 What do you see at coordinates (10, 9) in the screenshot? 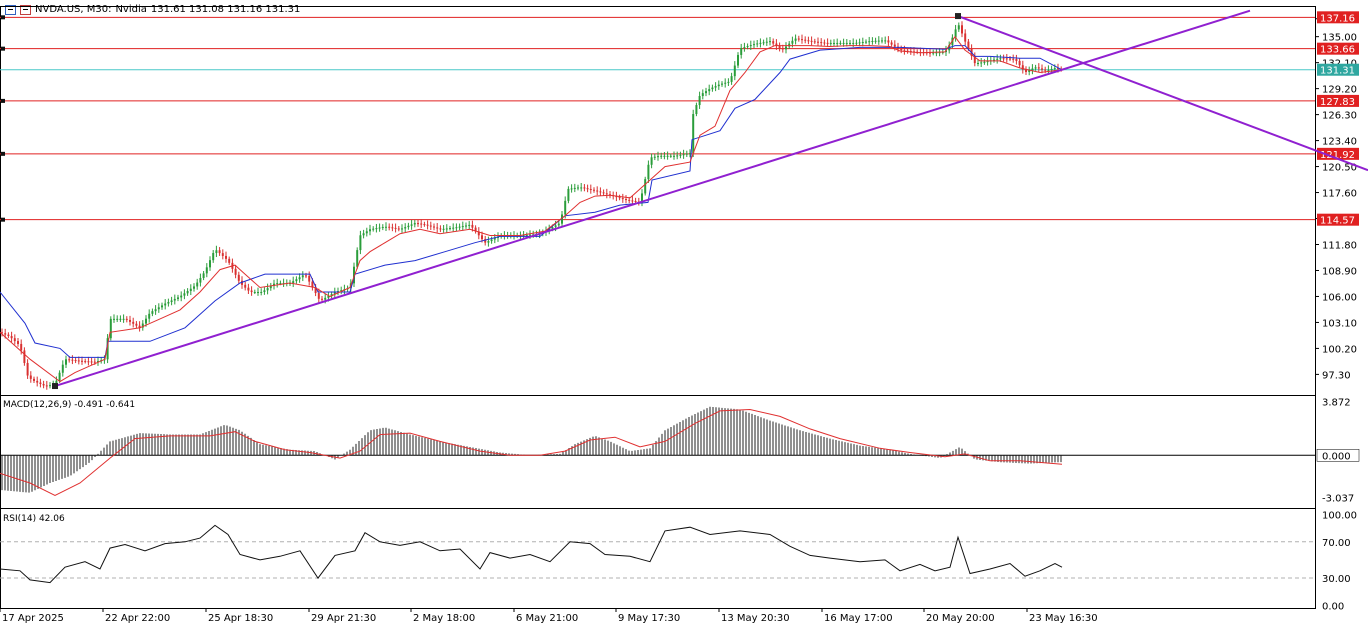
I see `chart-grid-icon` at bounding box center [10, 9].